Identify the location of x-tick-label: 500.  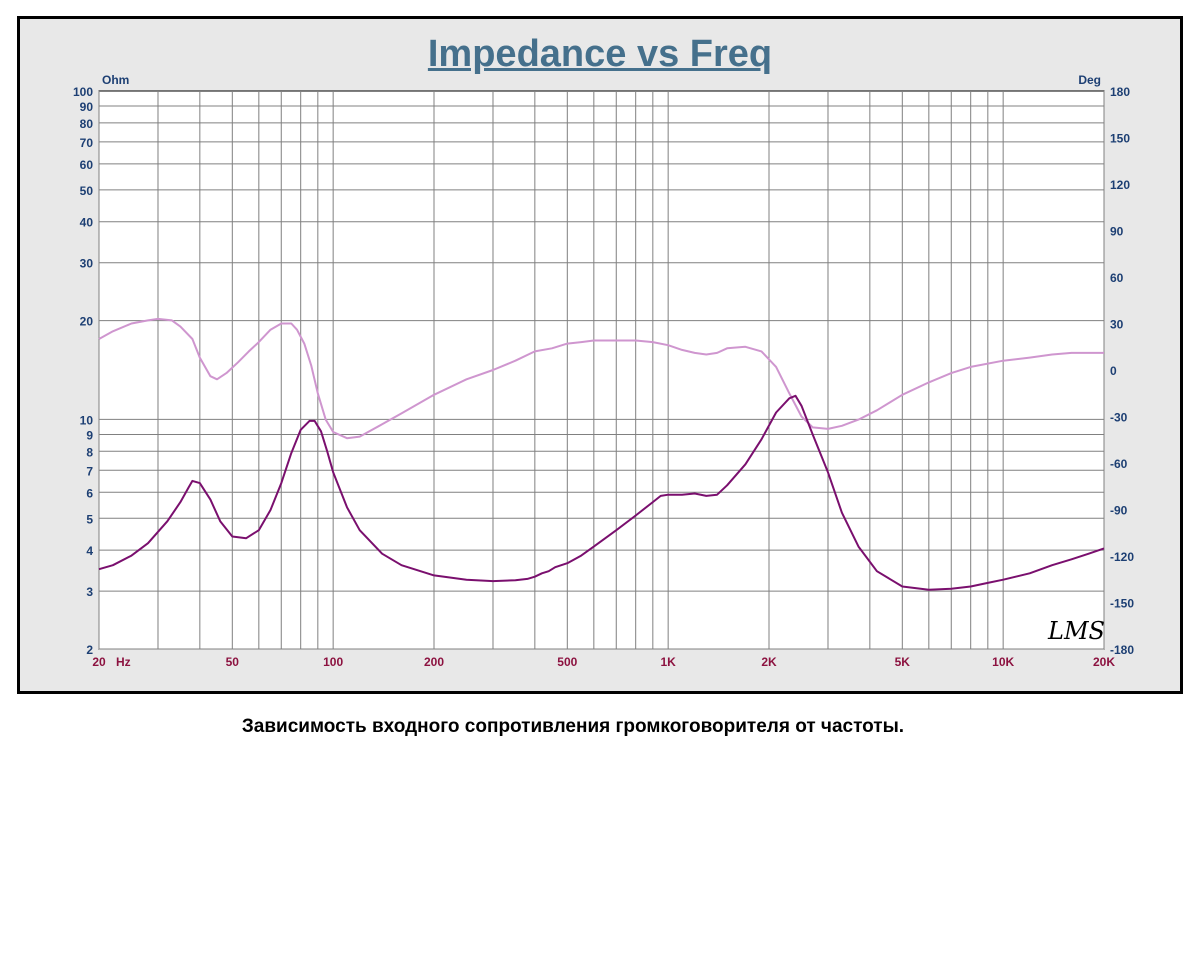
(567, 662).